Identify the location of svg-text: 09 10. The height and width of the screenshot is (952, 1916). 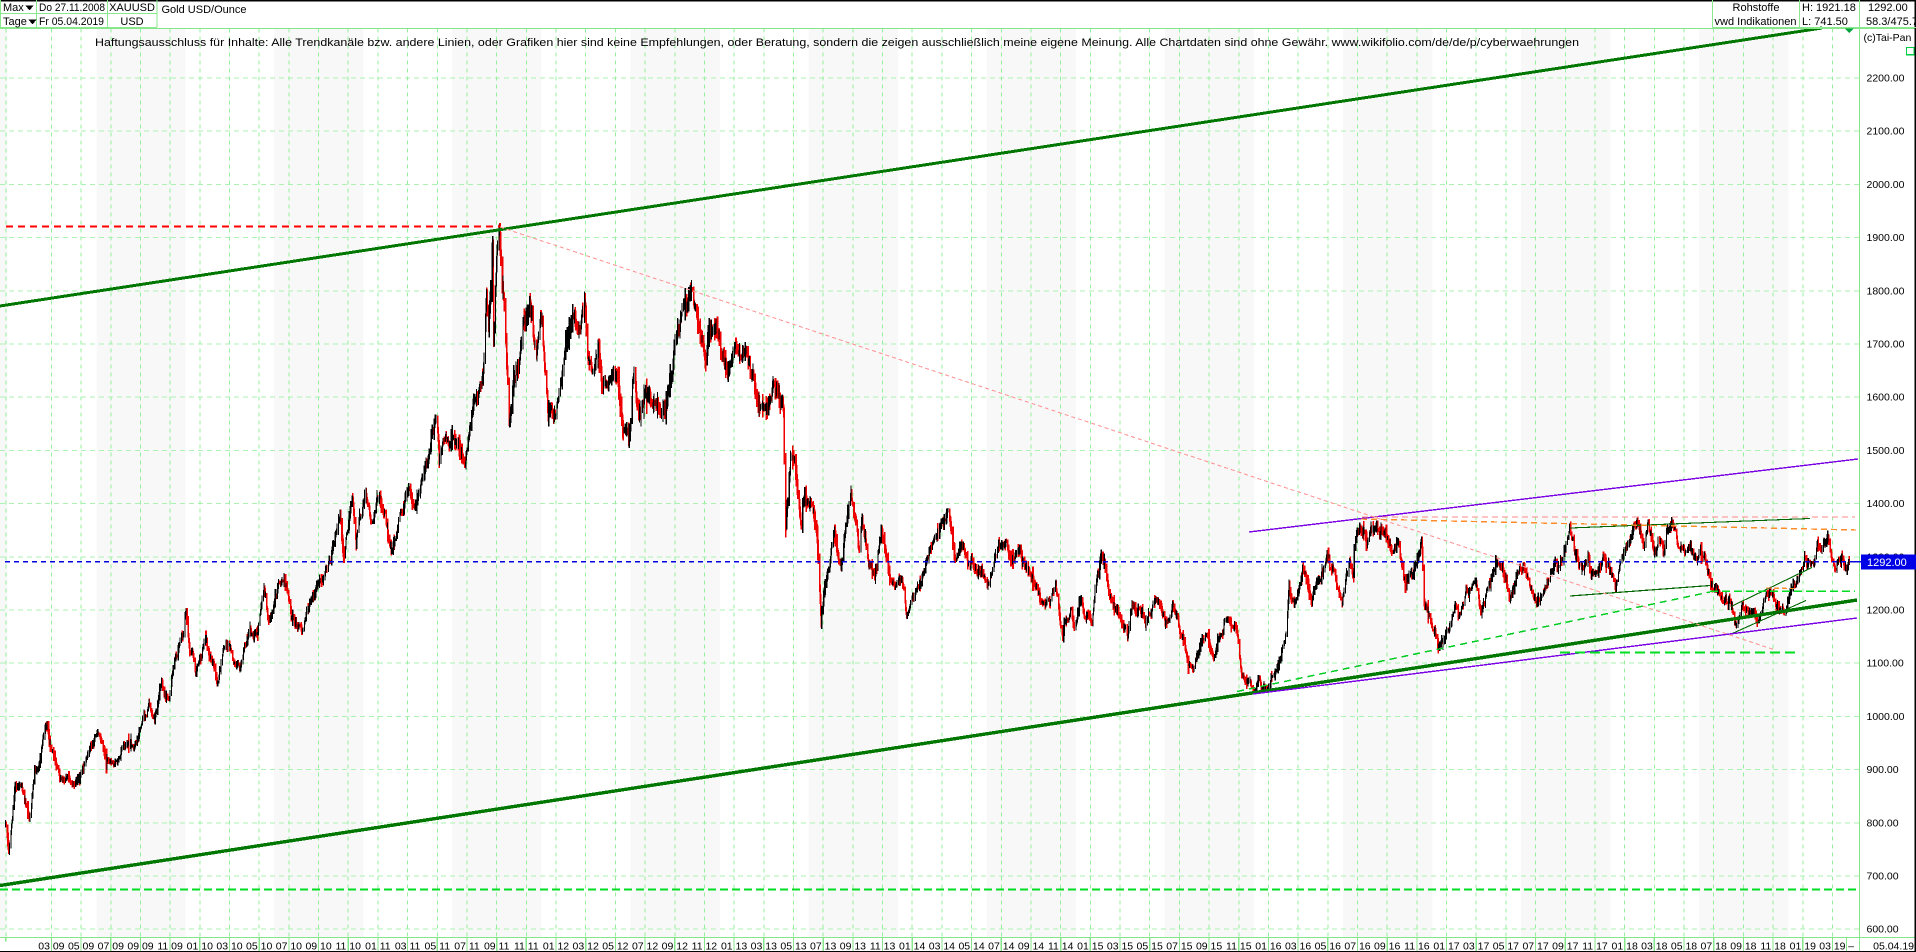
(318, 946).